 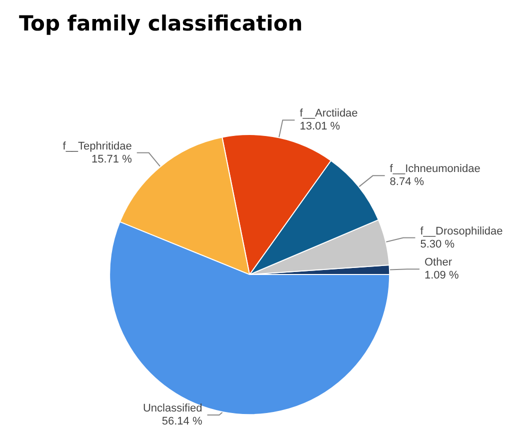 What do you see at coordinates (172, 408) in the screenshot?
I see `slice-label: Unclassified` at bounding box center [172, 408].